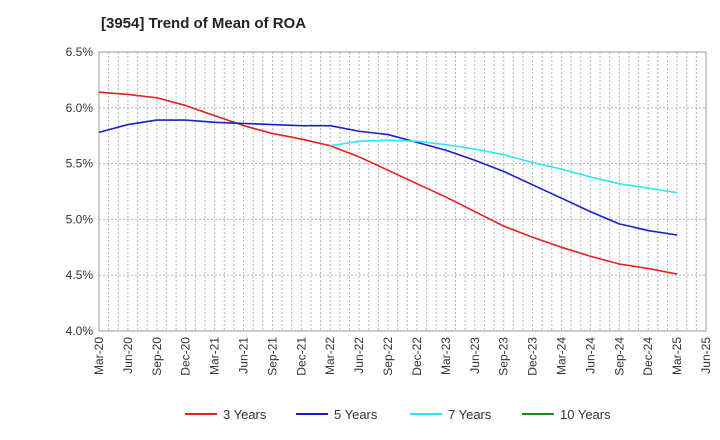  What do you see at coordinates (99, 356) in the screenshot?
I see `x-tick-label: Mar-20` at bounding box center [99, 356].